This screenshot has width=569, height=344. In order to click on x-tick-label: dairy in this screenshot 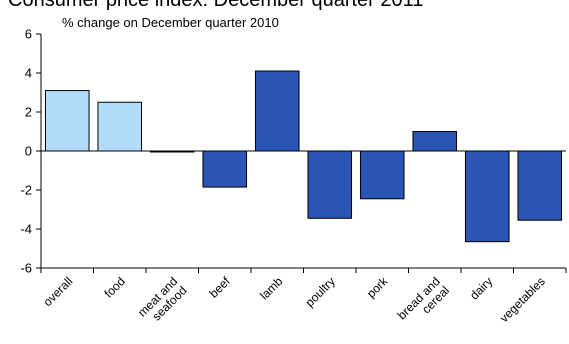, I will do `click(481, 288)`.